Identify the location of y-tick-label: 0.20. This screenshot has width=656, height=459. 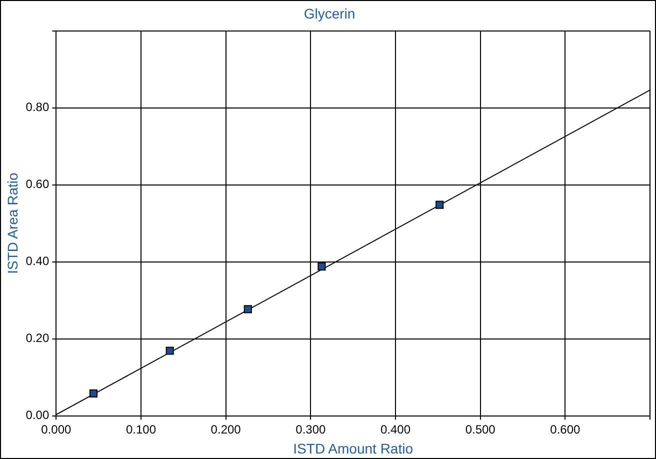
(38, 338).